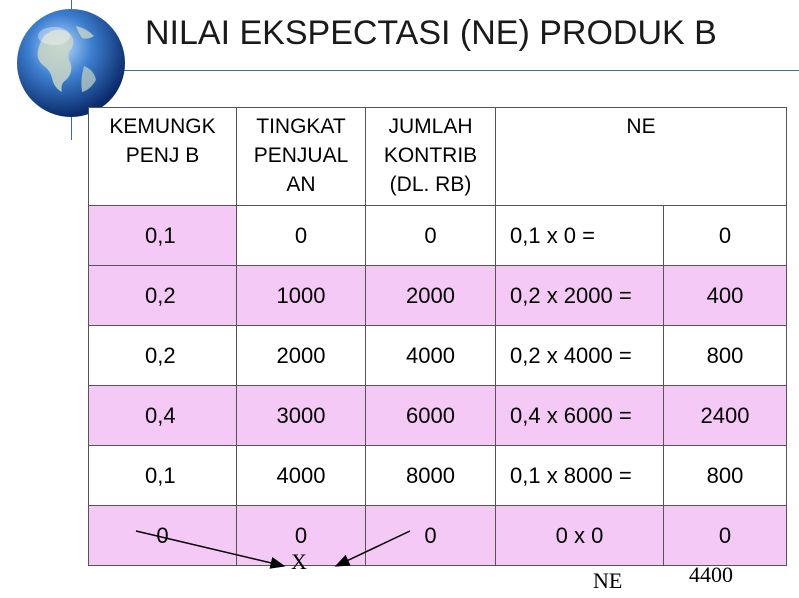 Image resolution: width=799 pixels, height=598 pixels. Describe the element at coordinates (579, 355) in the screenshot. I see `calc-cell: 0,2 x 4000 =` at that location.